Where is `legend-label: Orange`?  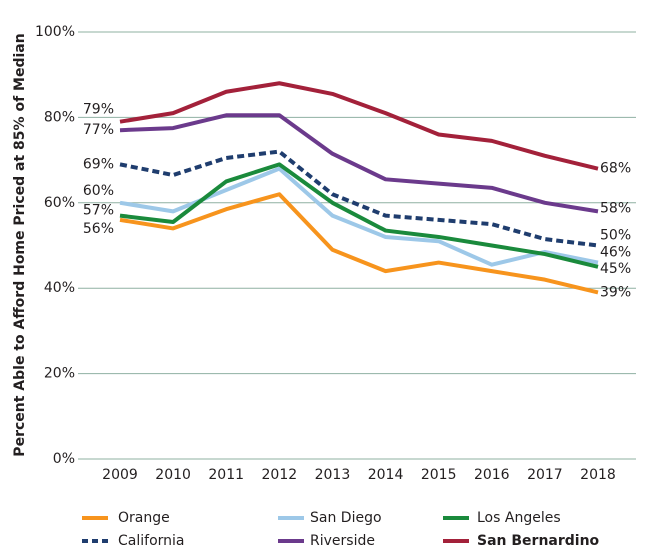
legend-label: Orange is located at coordinates (144, 518).